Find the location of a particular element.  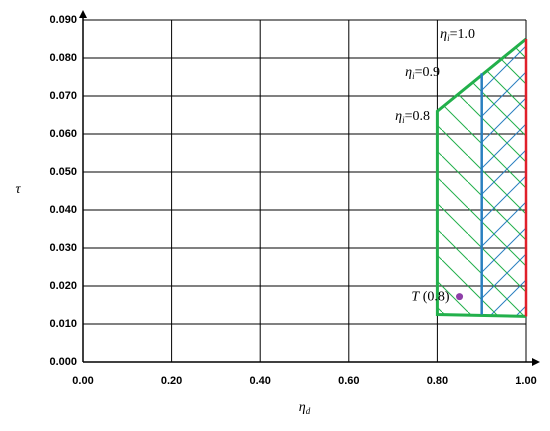

suffix: =0.9 is located at coordinates (427, 72).